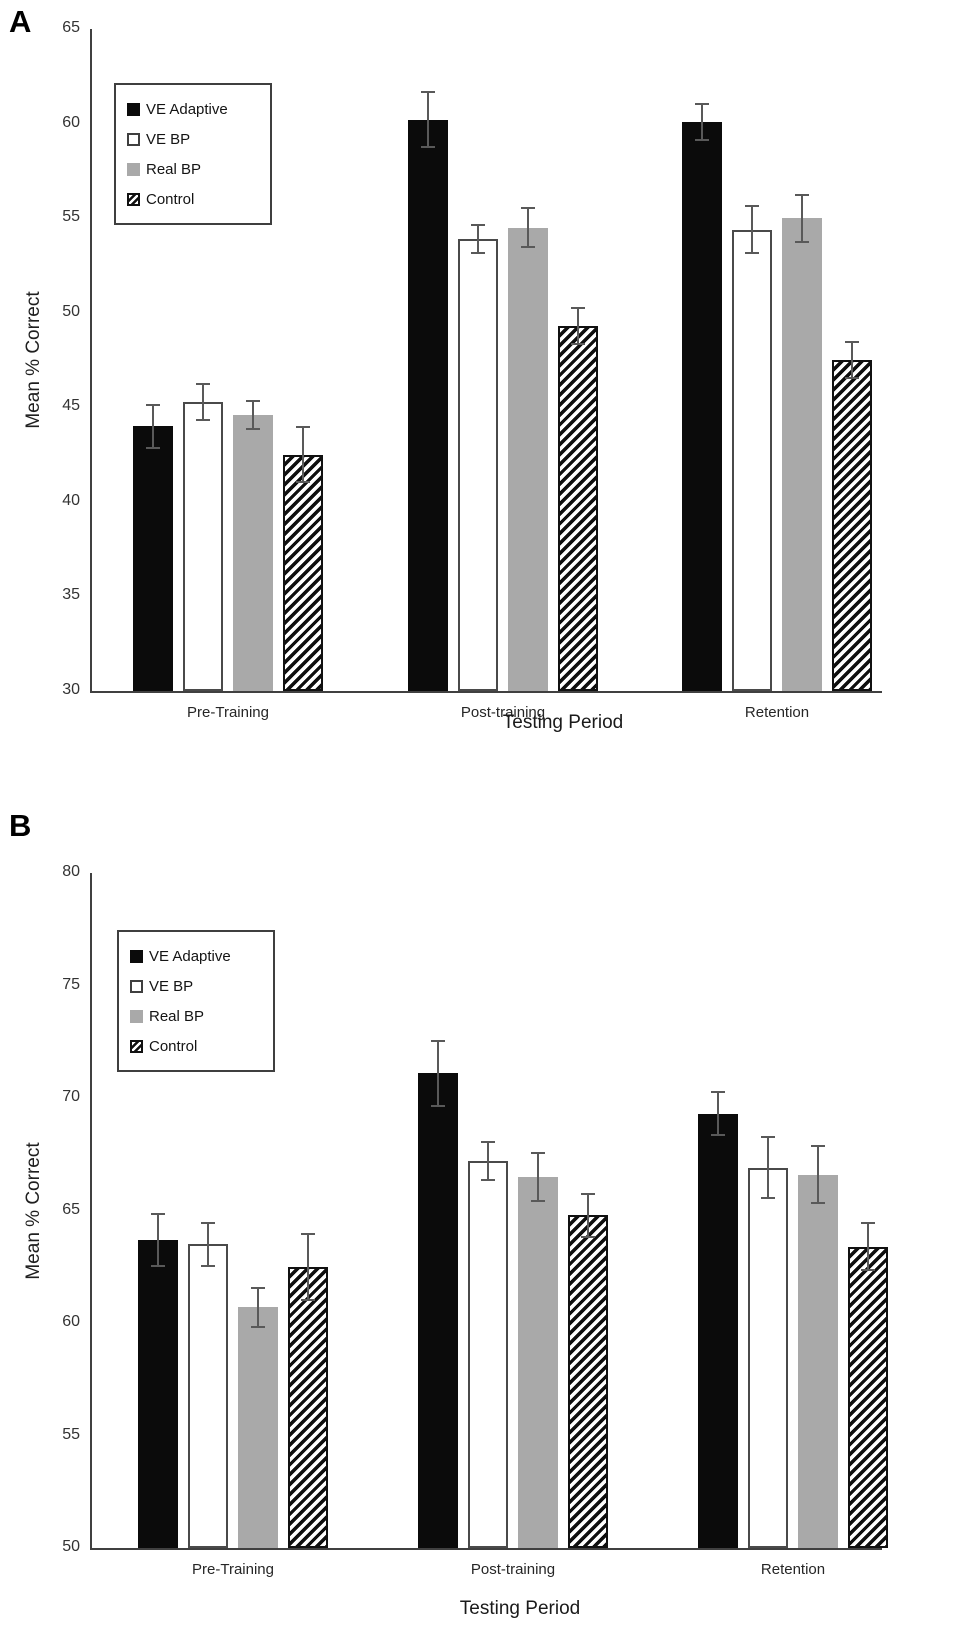 The width and height of the screenshot is (960, 1635). What do you see at coordinates (33, 1211) in the screenshot?
I see `y-axis-title-b: Mean % Correct` at bounding box center [33, 1211].